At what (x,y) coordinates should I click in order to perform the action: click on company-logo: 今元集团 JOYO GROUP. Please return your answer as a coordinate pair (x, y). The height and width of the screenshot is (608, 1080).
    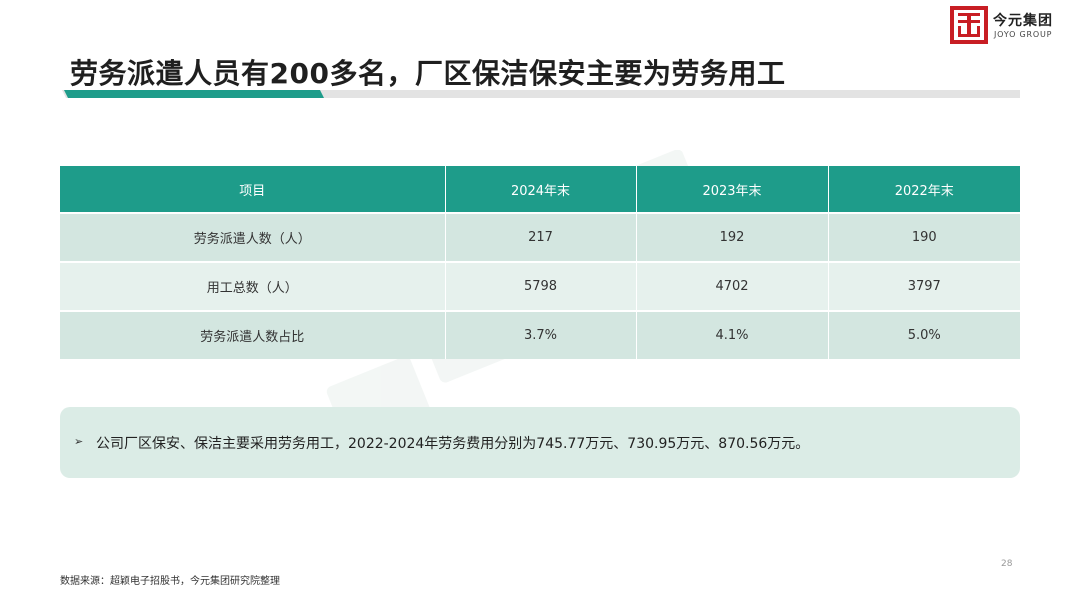
    Looking at the image, I should click on (1014, 26).